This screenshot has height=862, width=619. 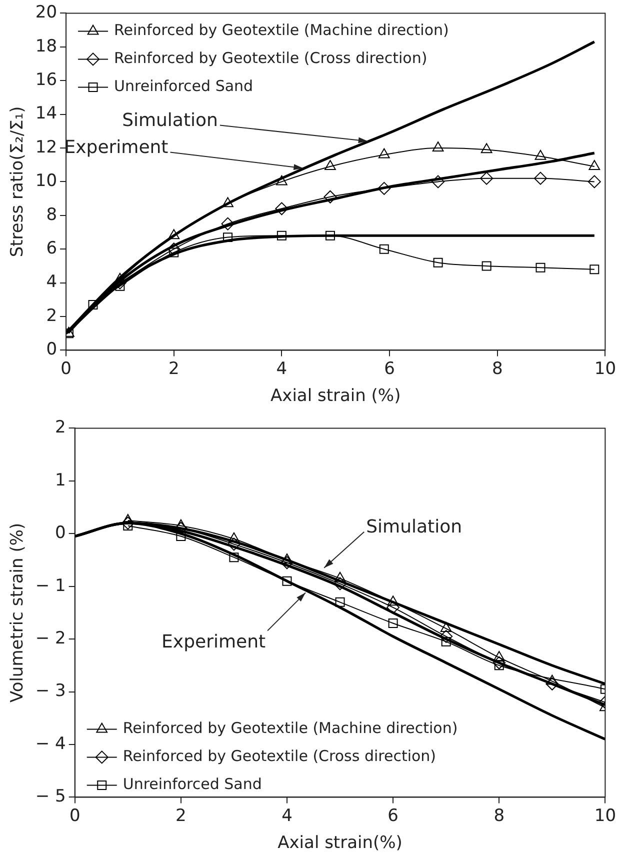 I want to click on y-tick-label: 16, so click(x=46, y=80).